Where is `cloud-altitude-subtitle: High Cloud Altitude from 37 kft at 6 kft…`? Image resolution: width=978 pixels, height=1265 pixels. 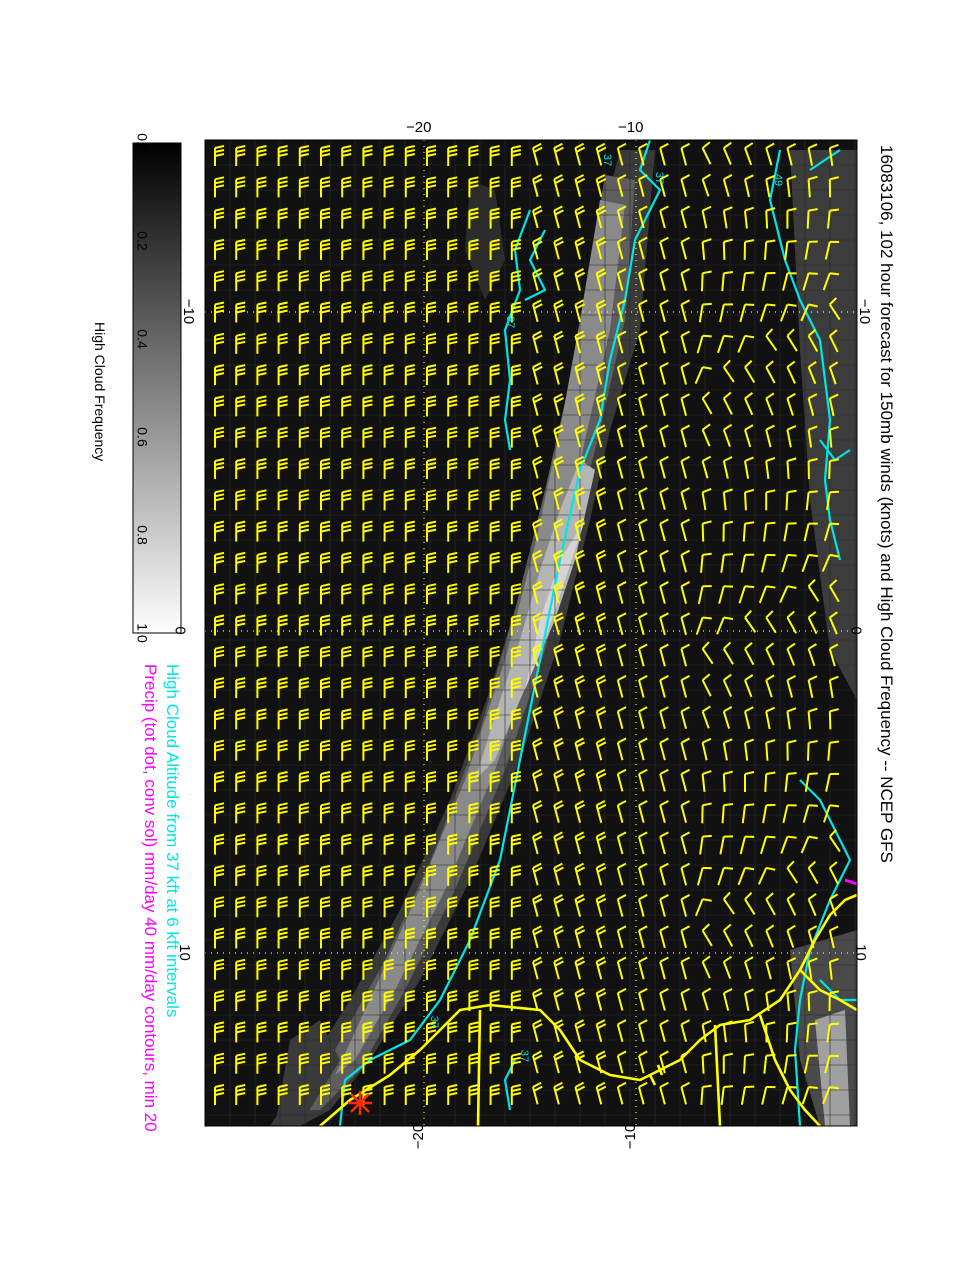
cloud-altitude-subtitle: High Cloud Altitude from 37 kft at 6 kft… is located at coordinates (172, 841).